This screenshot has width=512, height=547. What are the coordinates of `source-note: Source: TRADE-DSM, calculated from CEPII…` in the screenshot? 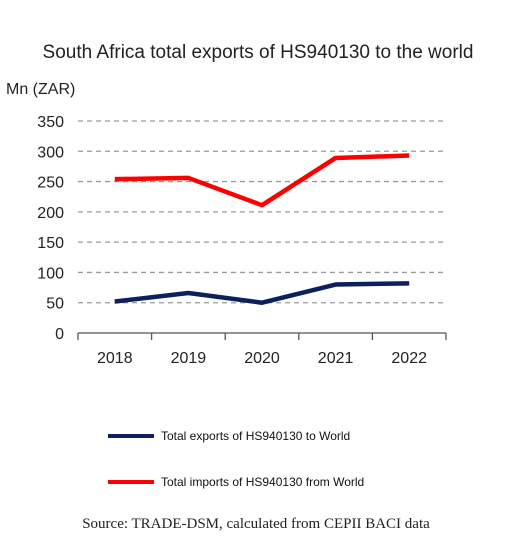 It's located at (256, 524).